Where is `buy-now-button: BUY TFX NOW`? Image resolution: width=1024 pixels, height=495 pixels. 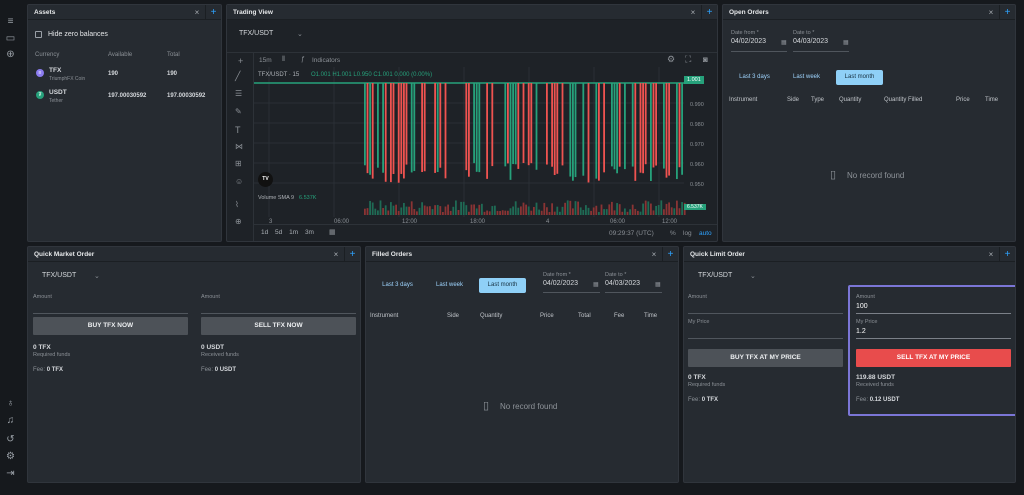 buy-now-button: BUY TFX NOW is located at coordinates (110, 326).